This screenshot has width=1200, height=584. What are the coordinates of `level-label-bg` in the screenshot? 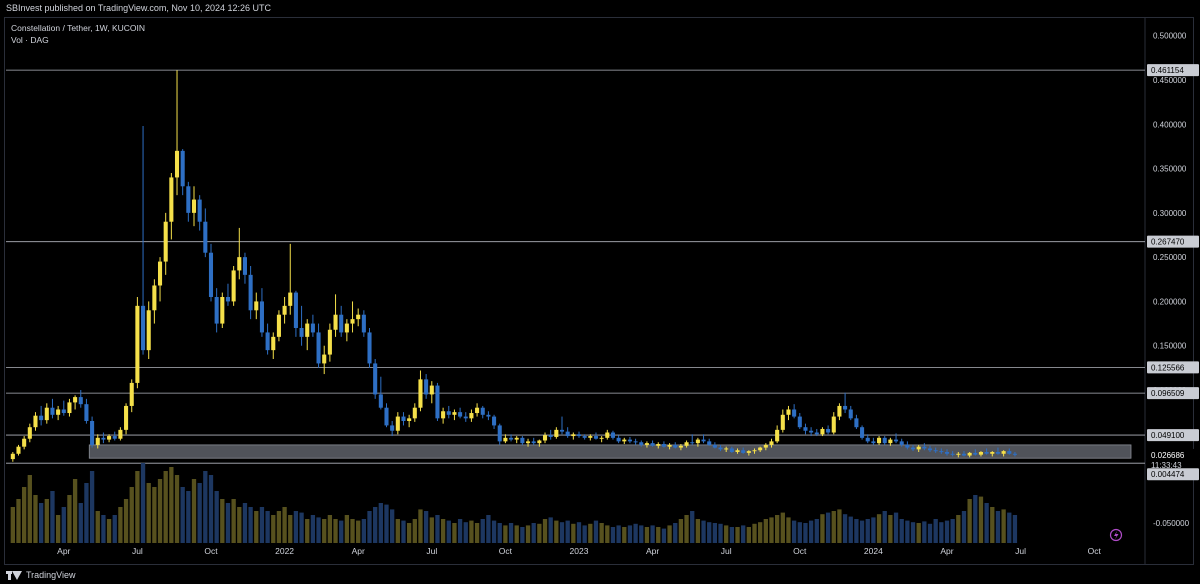 It's located at (1173, 435).